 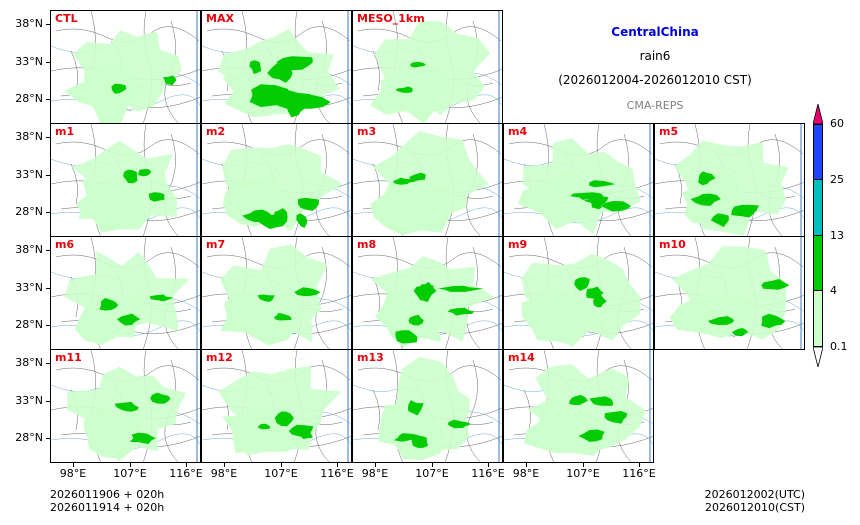 I want to click on panel-label: m5, so click(x=669, y=131).